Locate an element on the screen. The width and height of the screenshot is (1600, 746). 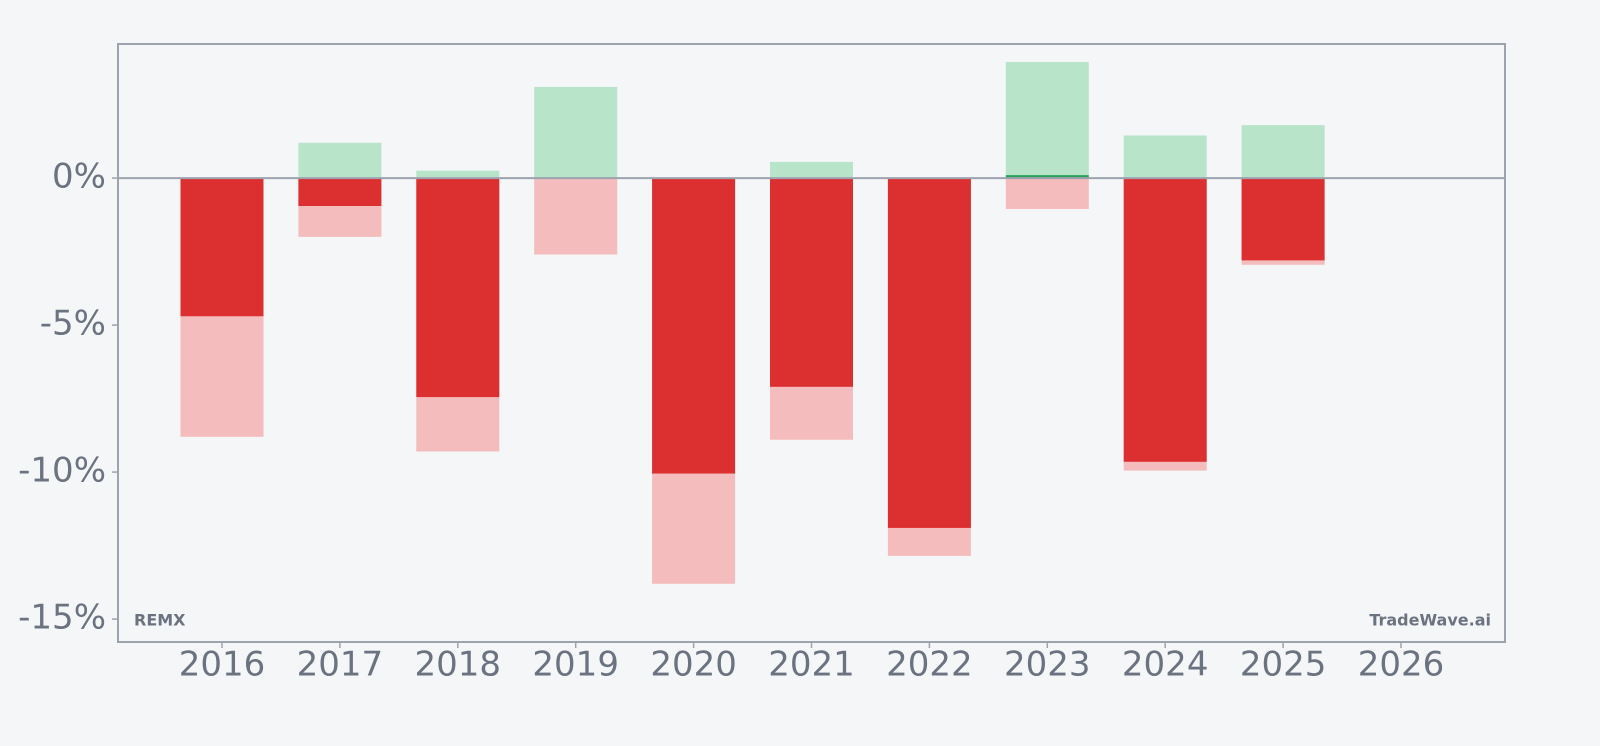
y-tick-label: -5% is located at coordinates (73, 324).